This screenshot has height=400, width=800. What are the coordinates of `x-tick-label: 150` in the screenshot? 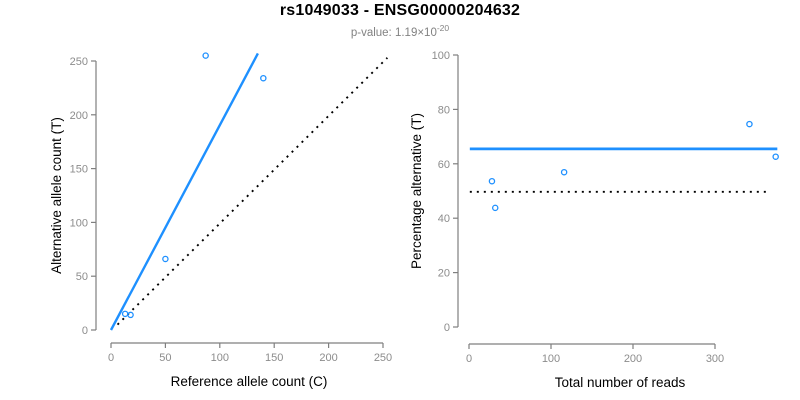 It's located at (274, 358).